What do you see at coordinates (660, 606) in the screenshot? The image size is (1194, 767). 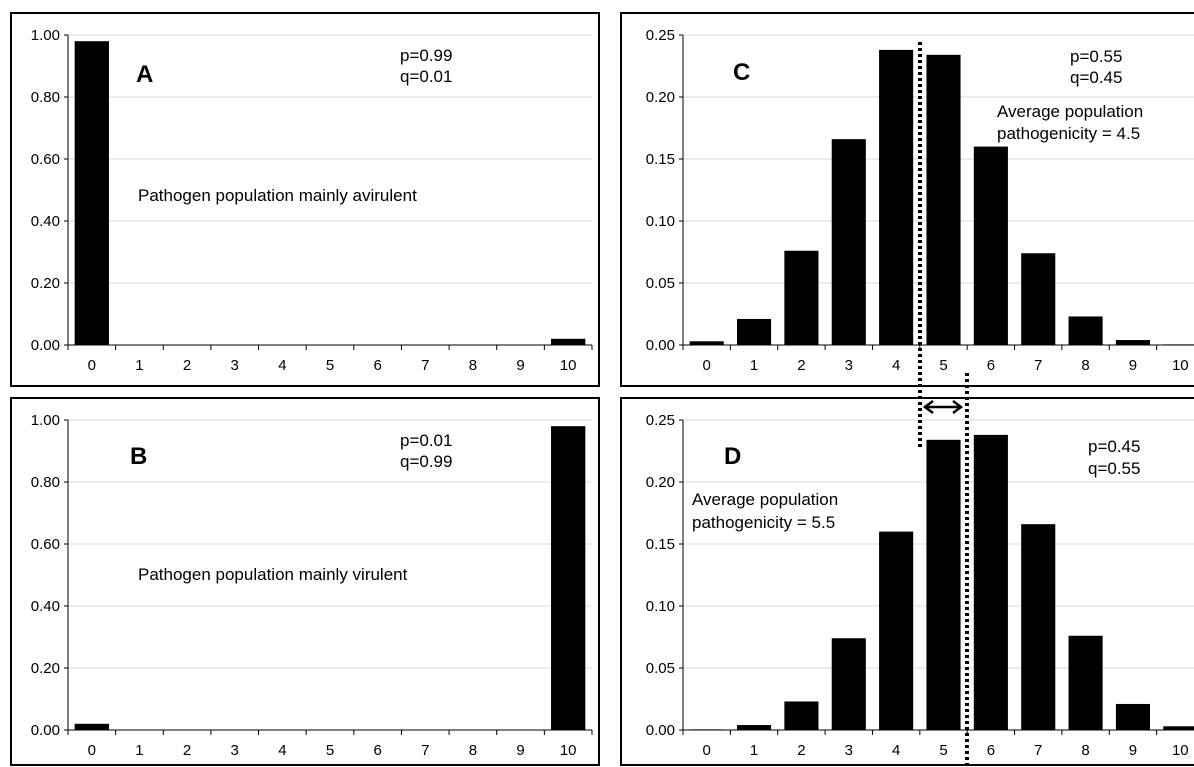 I see `panel-d-y-tick-label: 0.10` at bounding box center [660, 606].